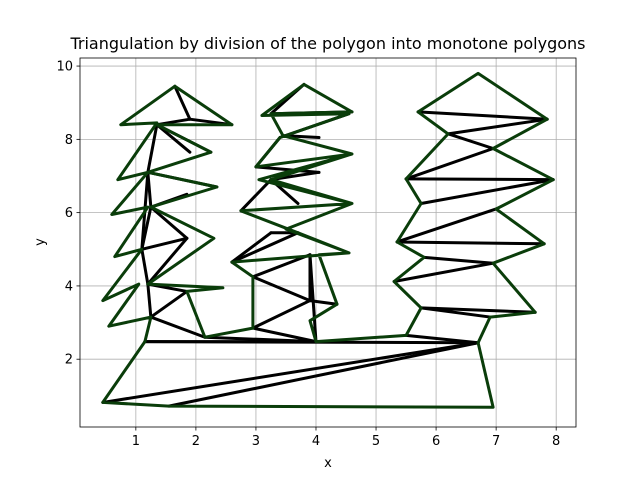  I want to click on x-tick-label: 8, so click(556, 441).